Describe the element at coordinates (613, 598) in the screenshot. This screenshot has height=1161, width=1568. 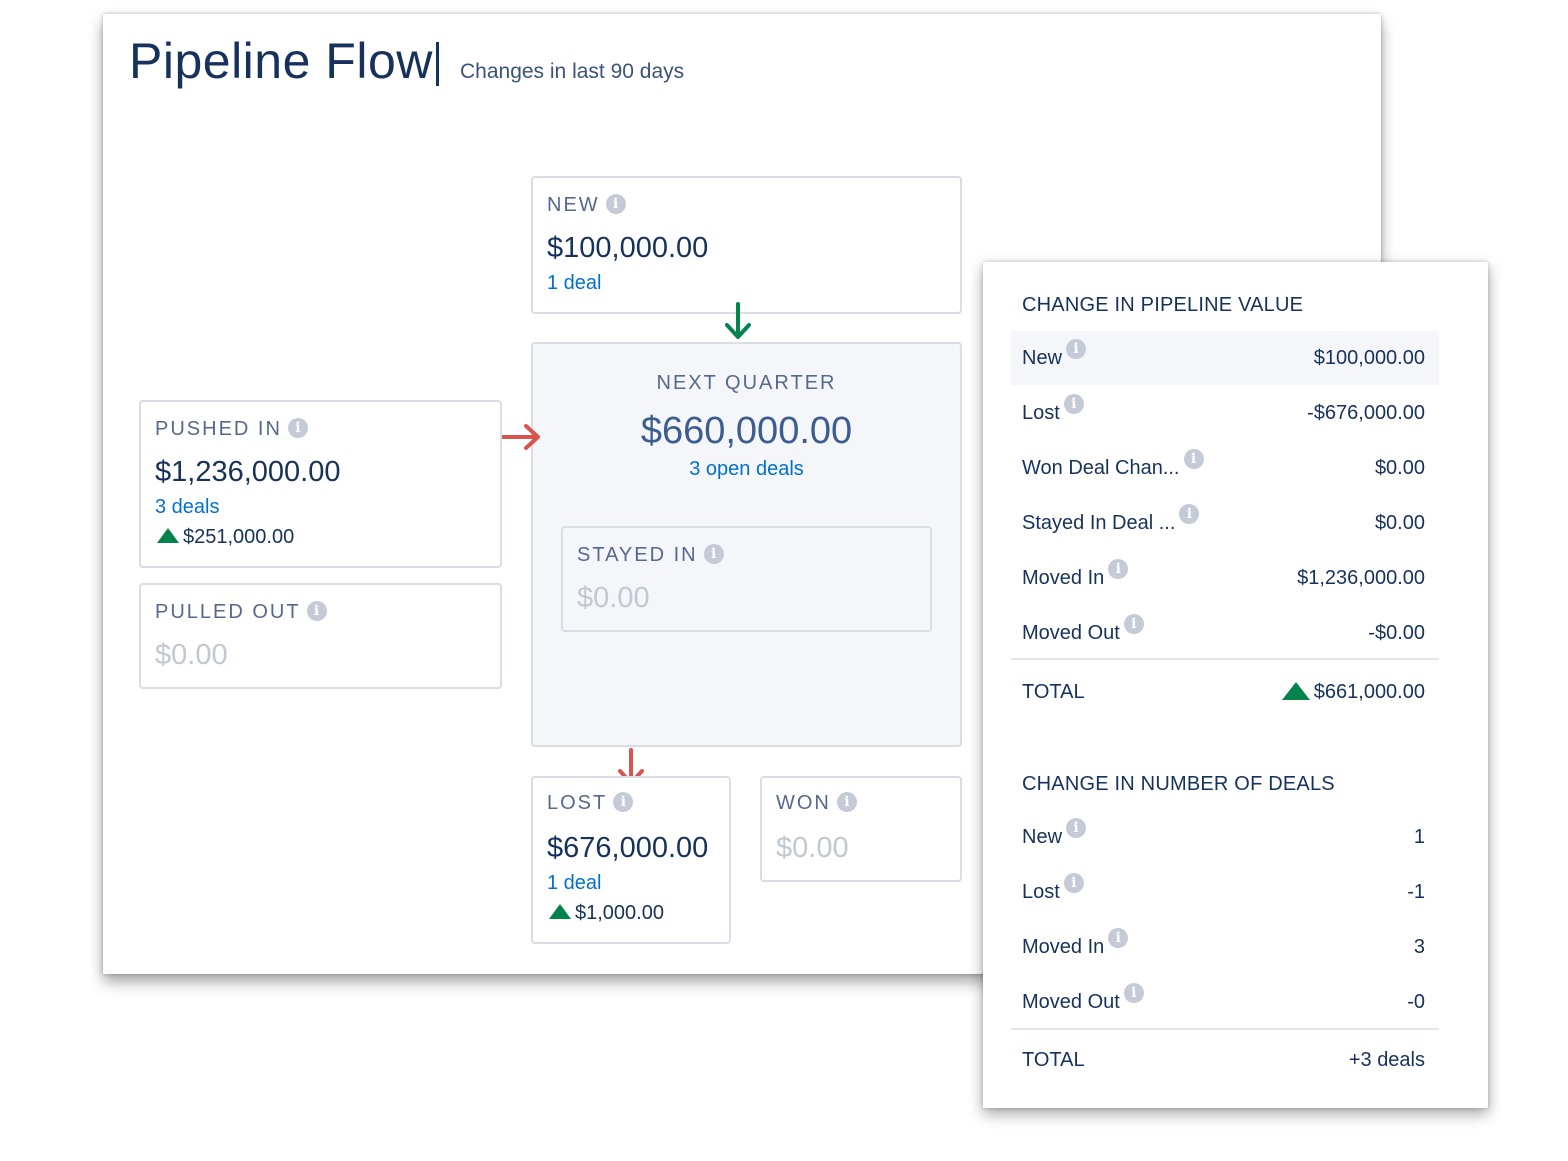
I see `stayed-in-amount: $0.00` at that location.